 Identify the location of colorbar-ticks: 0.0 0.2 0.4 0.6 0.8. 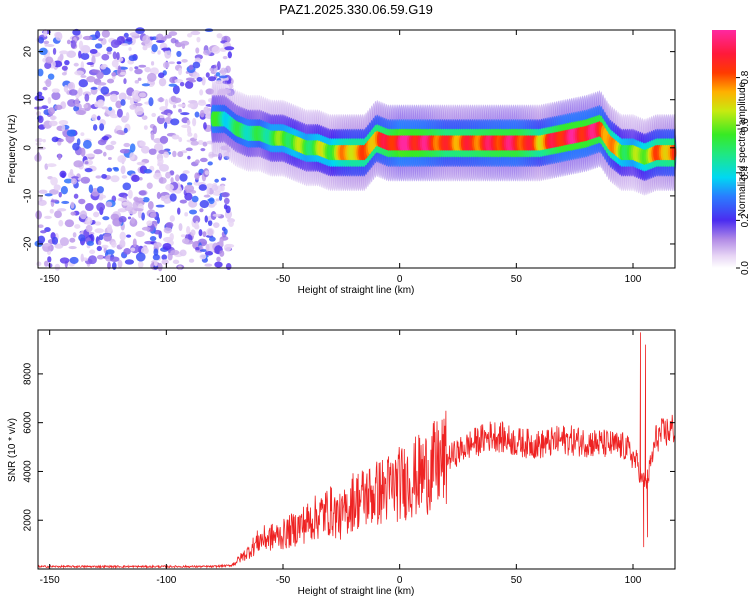
(743, 172).